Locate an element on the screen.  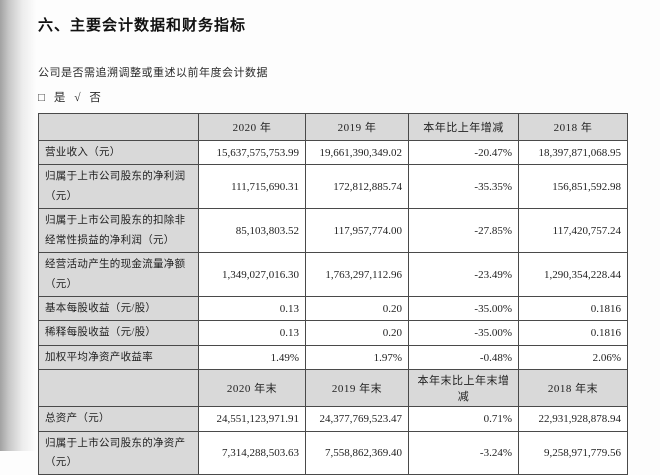
value-cell: 22,931,928,878.94 is located at coordinates (573, 419).